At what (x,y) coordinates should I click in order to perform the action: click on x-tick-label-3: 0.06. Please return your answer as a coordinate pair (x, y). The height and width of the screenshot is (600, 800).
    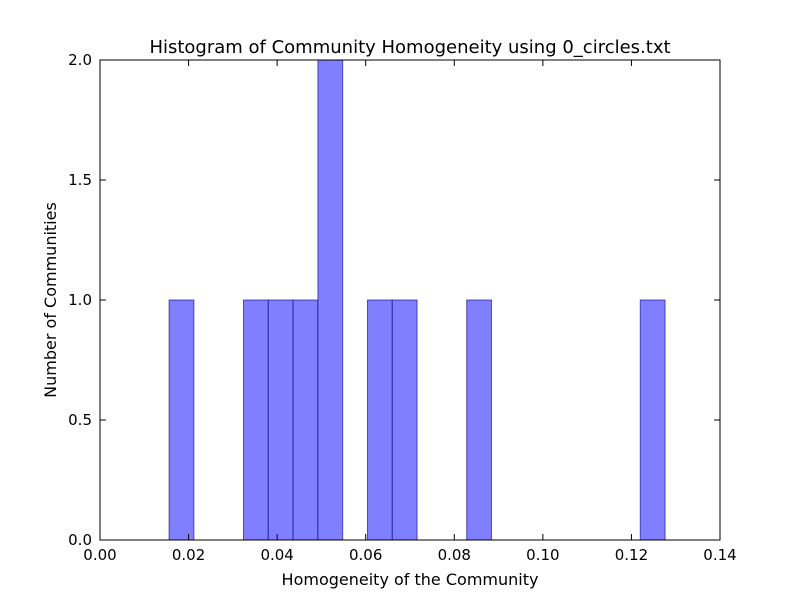
    Looking at the image, I should click on (365, 555).